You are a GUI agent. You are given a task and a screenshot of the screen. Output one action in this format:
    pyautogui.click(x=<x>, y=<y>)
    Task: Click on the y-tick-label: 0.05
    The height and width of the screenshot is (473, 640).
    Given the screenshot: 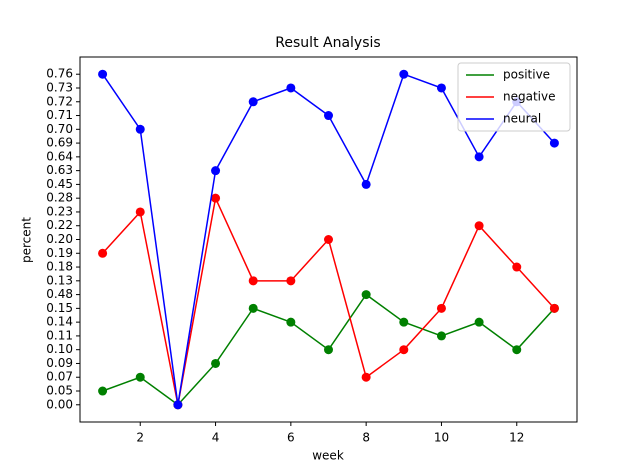 What is the action you would take?
    pyautogui.click(x=59, y=391)
    